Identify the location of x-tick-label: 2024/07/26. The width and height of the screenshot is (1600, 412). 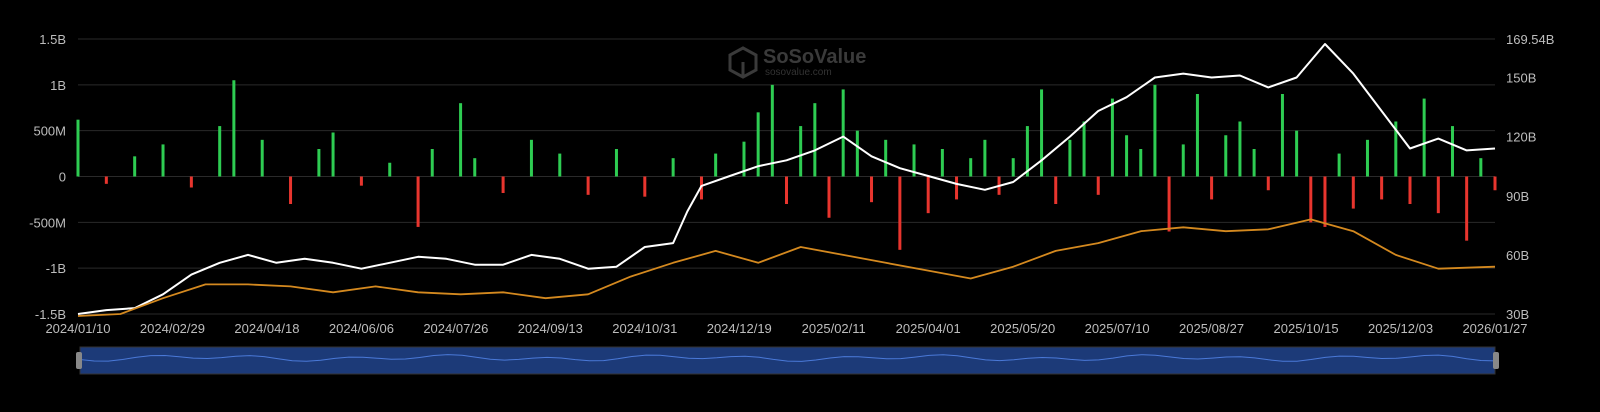
(455, 328).